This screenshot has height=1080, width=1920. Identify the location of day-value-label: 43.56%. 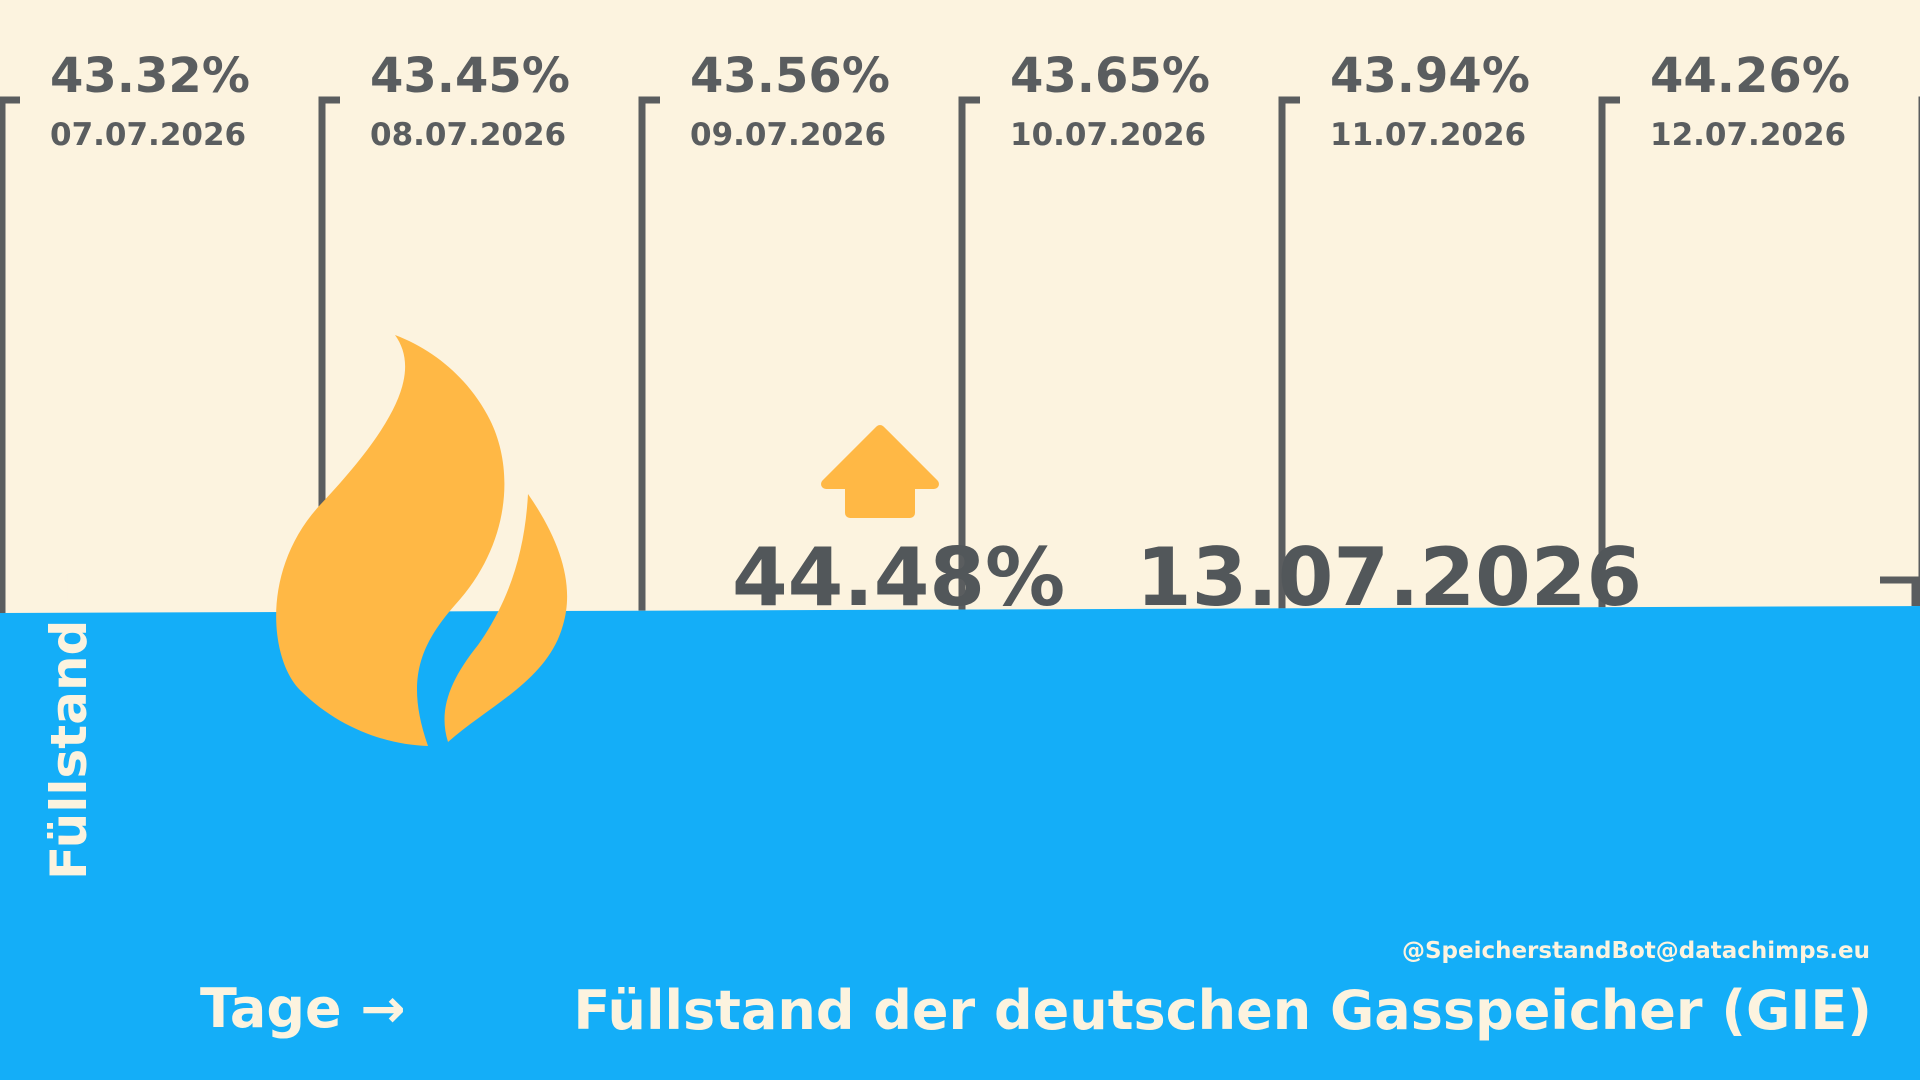
(790, 76).